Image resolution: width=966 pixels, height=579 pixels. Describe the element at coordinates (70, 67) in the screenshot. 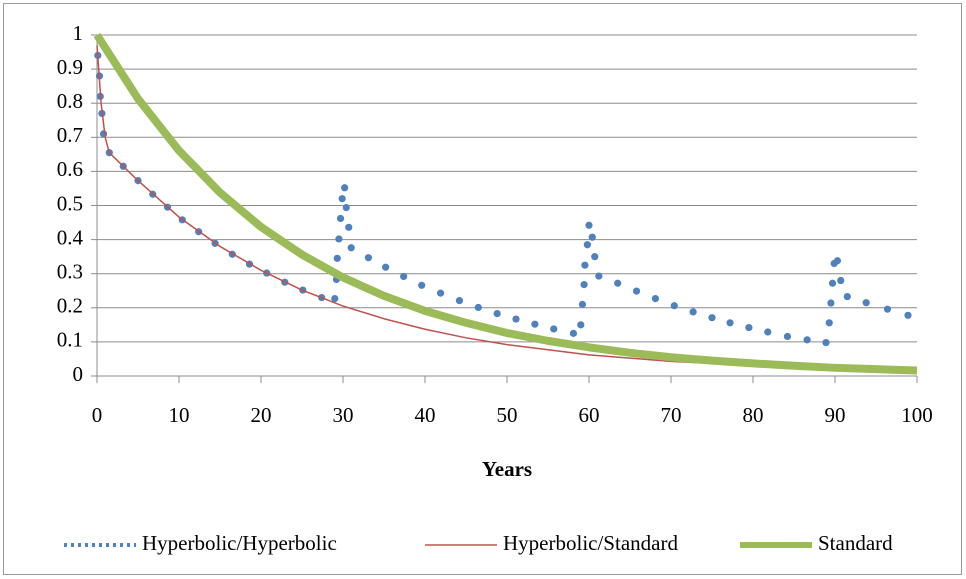

I see `y-tick-label: 0.9` at that location.